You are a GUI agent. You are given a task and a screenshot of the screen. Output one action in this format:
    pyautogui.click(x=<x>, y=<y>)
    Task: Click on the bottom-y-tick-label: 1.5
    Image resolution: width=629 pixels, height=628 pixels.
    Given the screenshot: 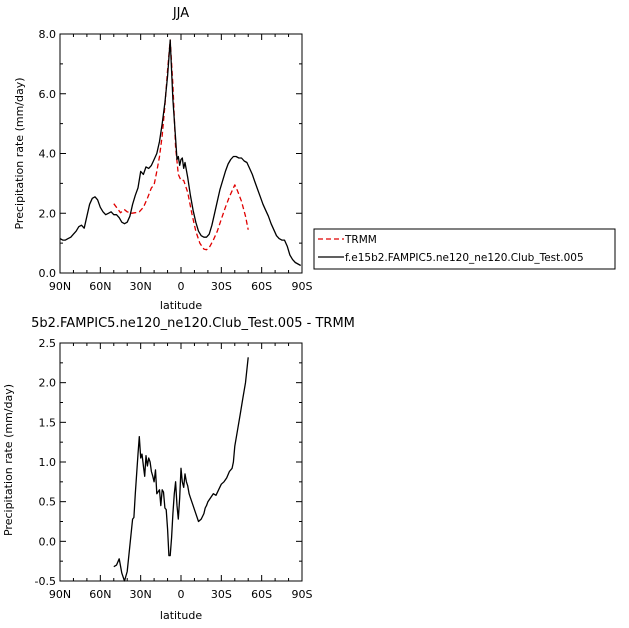 What is the action you would take?
    pyautogui.click(x=48, y=422)
    